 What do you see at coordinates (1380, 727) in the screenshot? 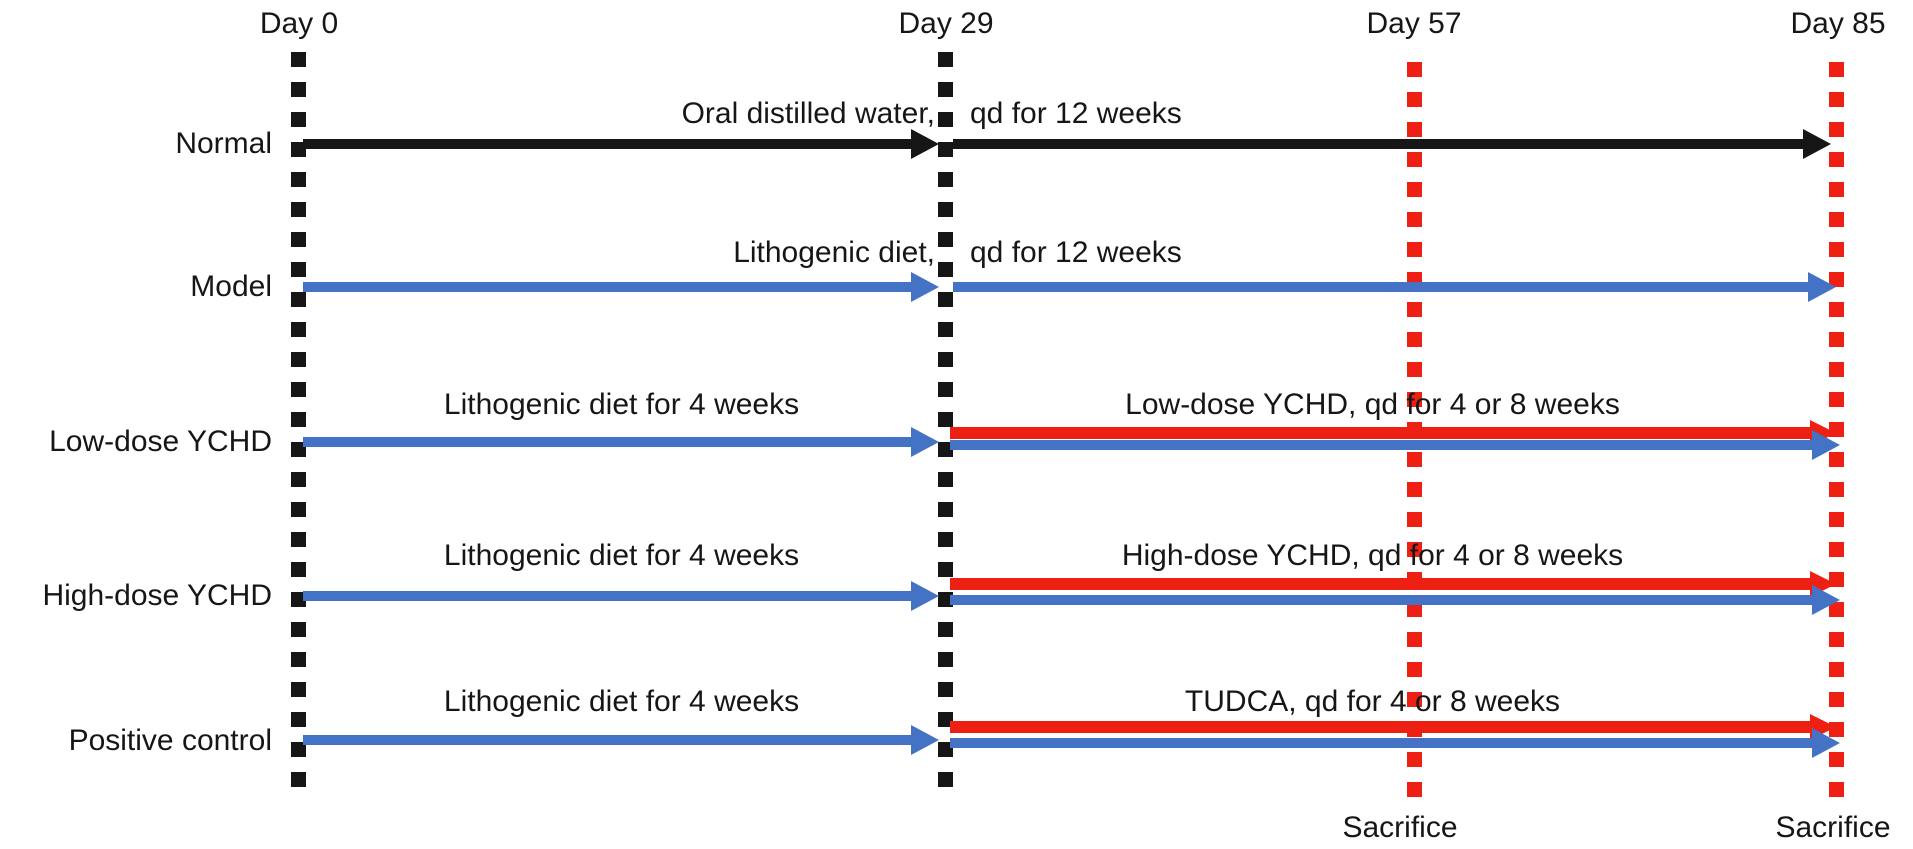
I see `positive-control-treatment-arrow-shaft` at bounding box center [1380, 727].